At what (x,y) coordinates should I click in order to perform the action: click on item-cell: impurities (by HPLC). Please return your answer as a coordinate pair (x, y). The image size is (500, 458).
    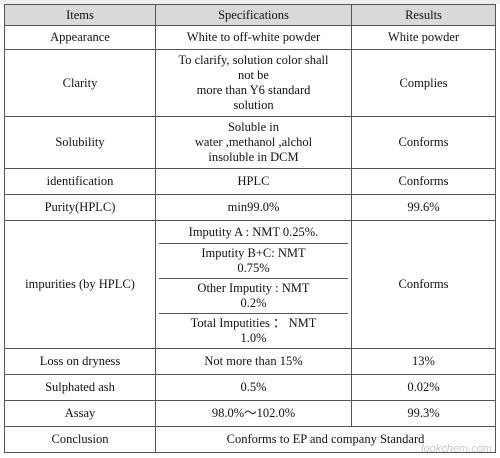
    Looking at the image, I should click on (80, 284).